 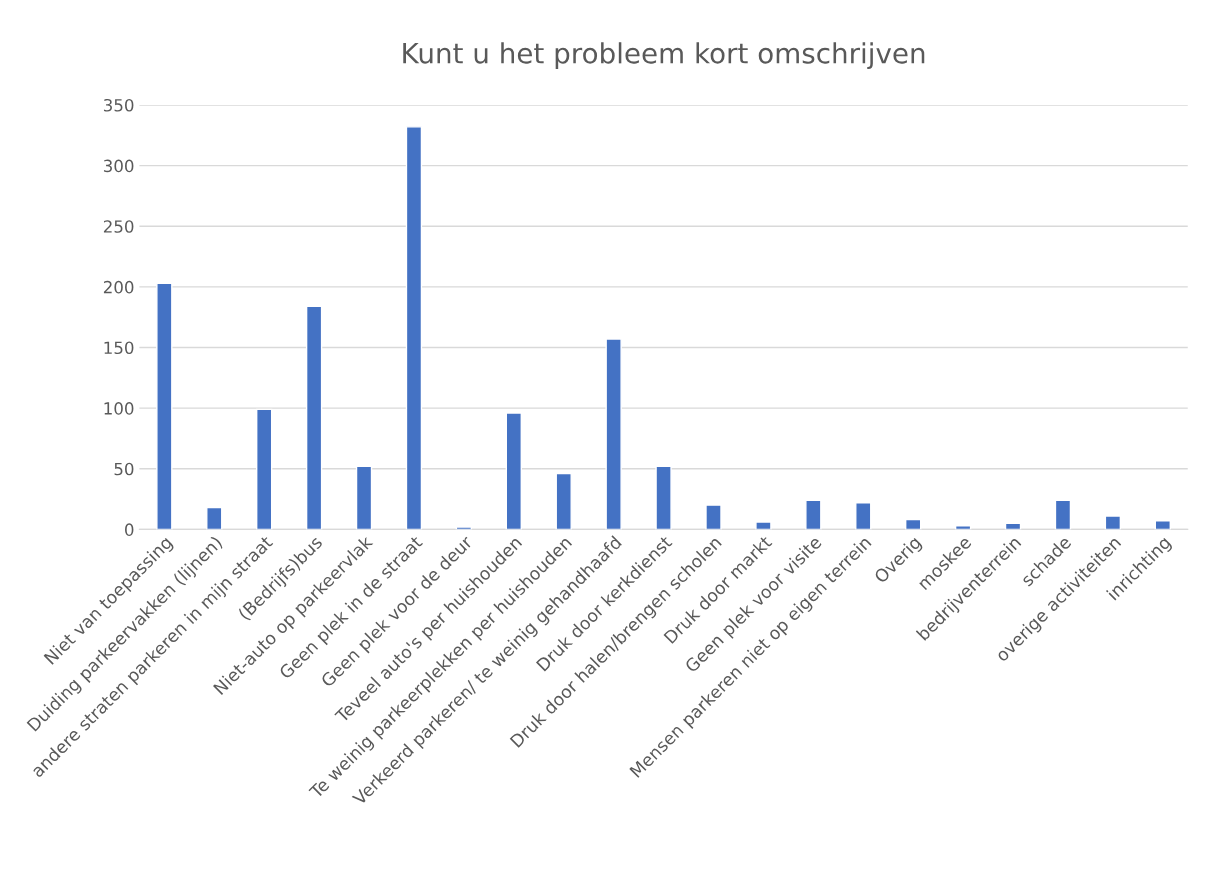 What do you see at coordinates (124, 469) in the screenshot?
I see `y-tick-label: 50` at bounding box center [124, 469].